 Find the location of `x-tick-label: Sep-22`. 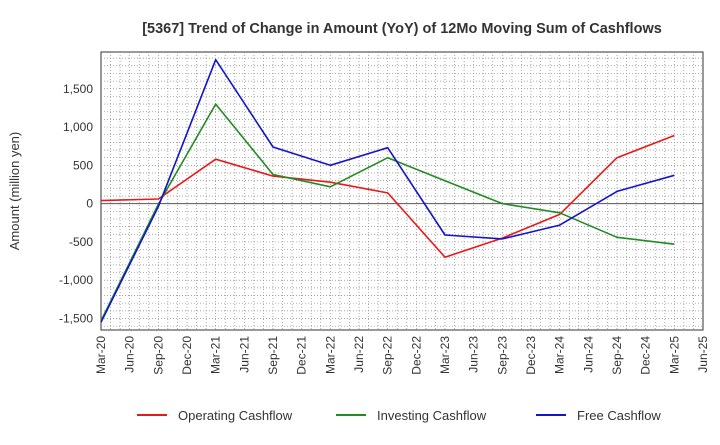

x-tick-label: Sep-22 is located at coordinates (388, 355).